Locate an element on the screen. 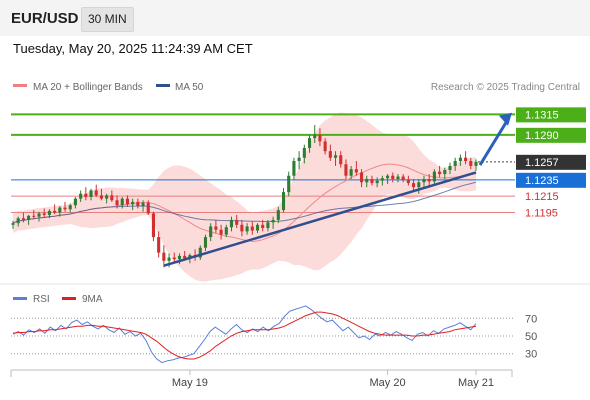  bollinger-legend-label: MA 20 + Bollinger Bands is located at coordinates (88, 87).